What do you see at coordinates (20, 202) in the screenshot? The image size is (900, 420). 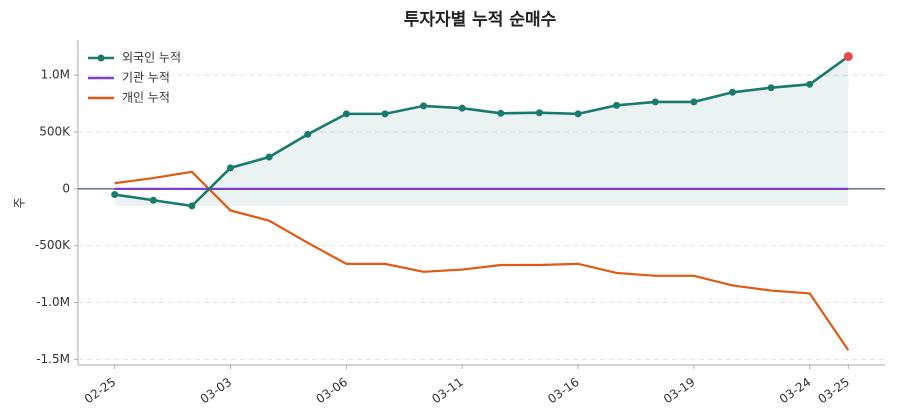 I see `y-axis-label: 주` at bounding box center [20, 202].